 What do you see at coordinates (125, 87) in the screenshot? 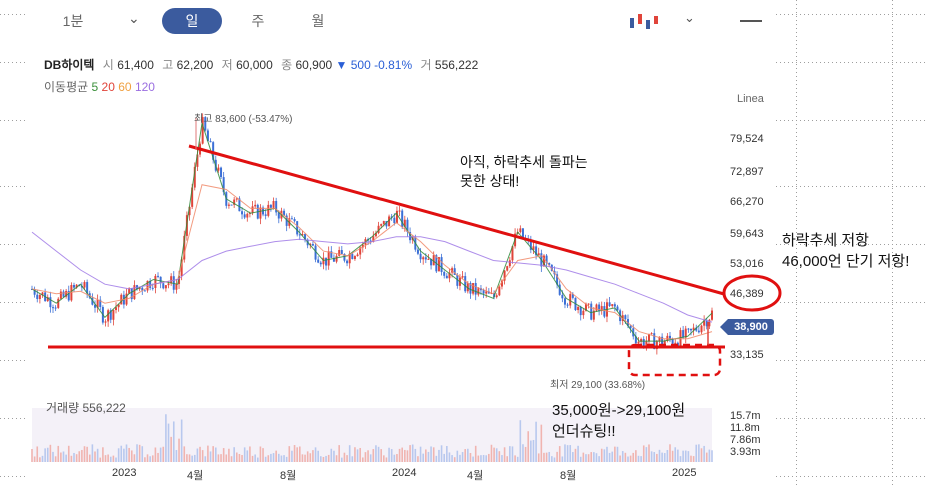
I see `ma-60: 60` at bounding box center [125, 87].